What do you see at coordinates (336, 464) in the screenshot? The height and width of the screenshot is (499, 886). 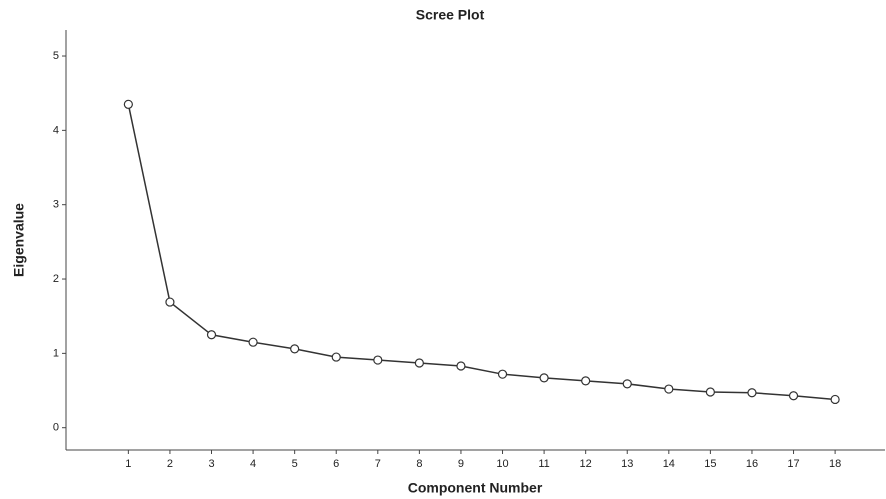 I see `x-tick-label: 6` at bounding box center [336, 464].